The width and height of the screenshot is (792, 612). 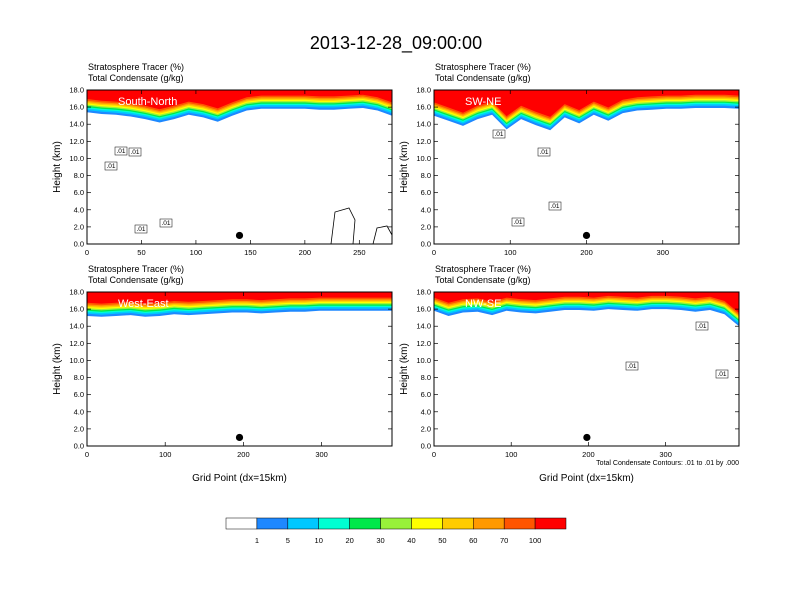 I want to click on condensate-contours, so click(x=361, y=226).